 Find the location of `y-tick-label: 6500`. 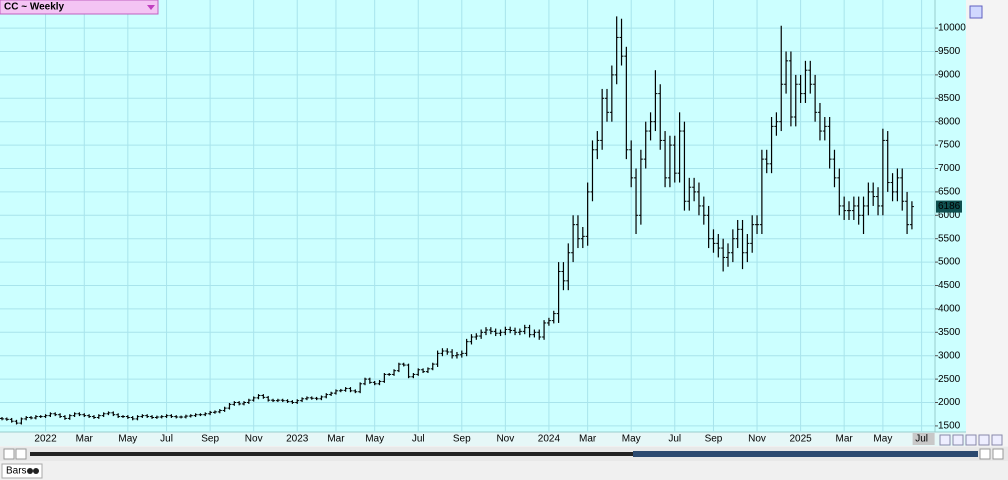

y-tick-label: 6500 is located at coordinates (949, 192).